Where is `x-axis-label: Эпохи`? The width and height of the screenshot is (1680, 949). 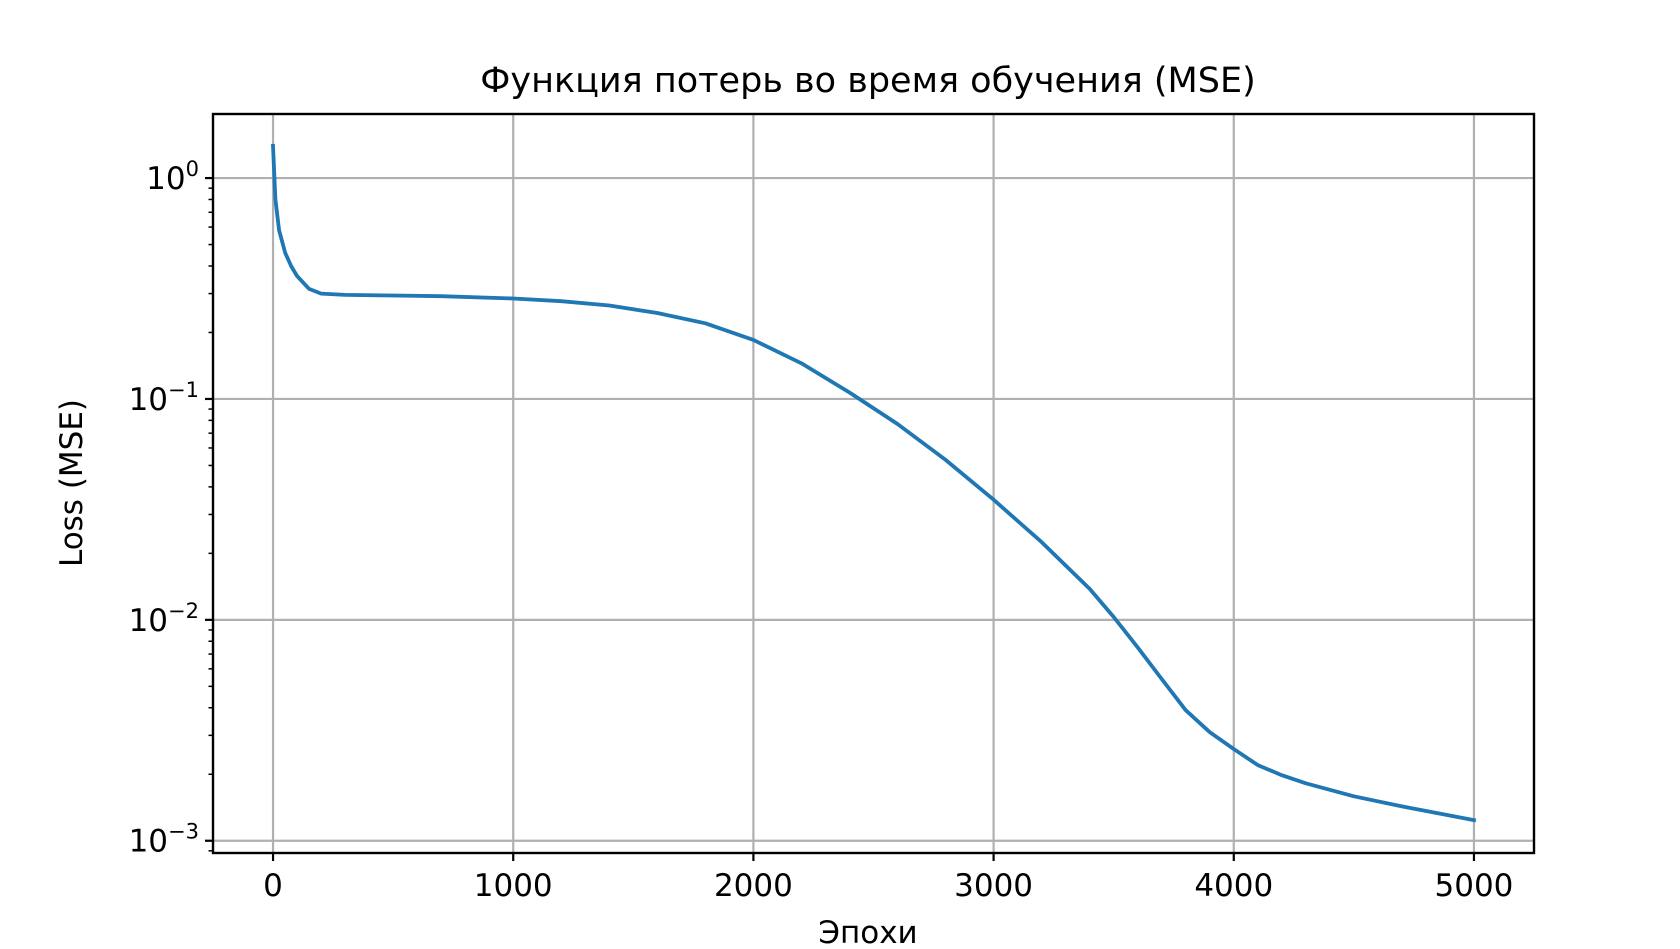
x-axis-label: Эпохи is located at coordinates (867, 930).